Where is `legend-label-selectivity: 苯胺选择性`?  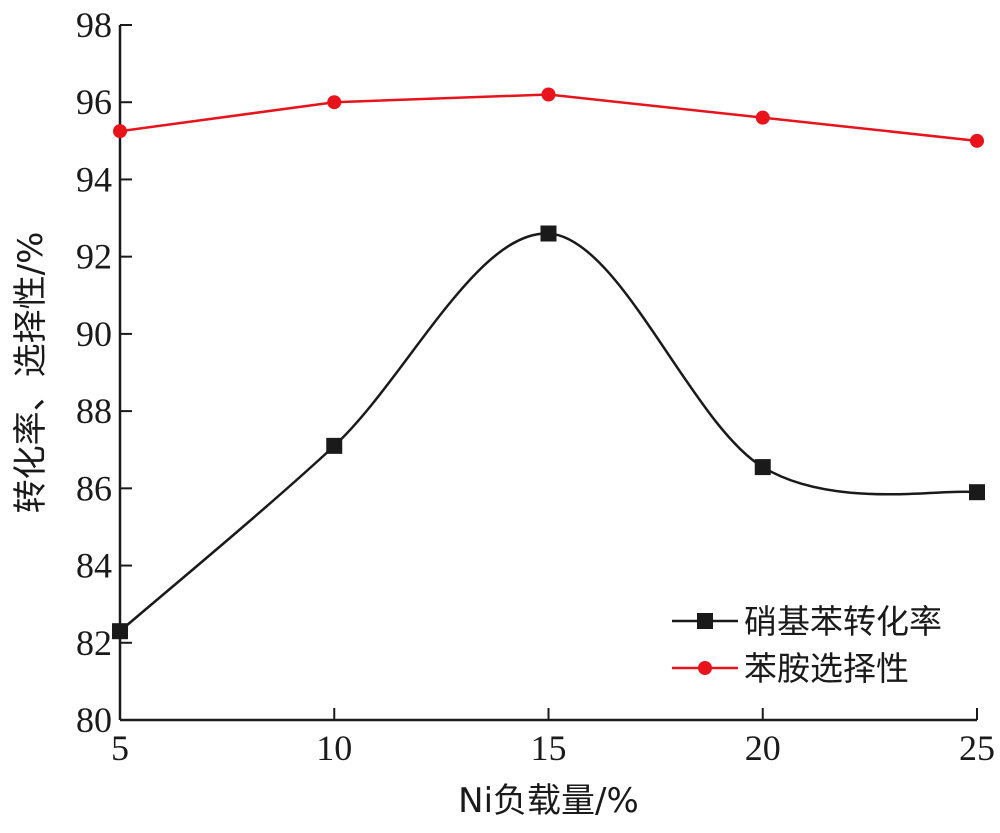
legend-label-selectivity: 苯胺选择性 is located at coordinates (826, 668).